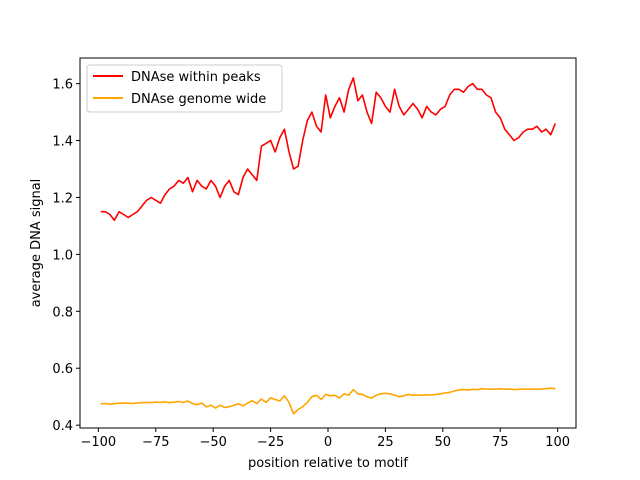 This screenshot has height=480, width=640. What do you see at coordinates (443, 442) in the screenshot?
I see `x-tick-label: 50` at bounding box center [443, 442].